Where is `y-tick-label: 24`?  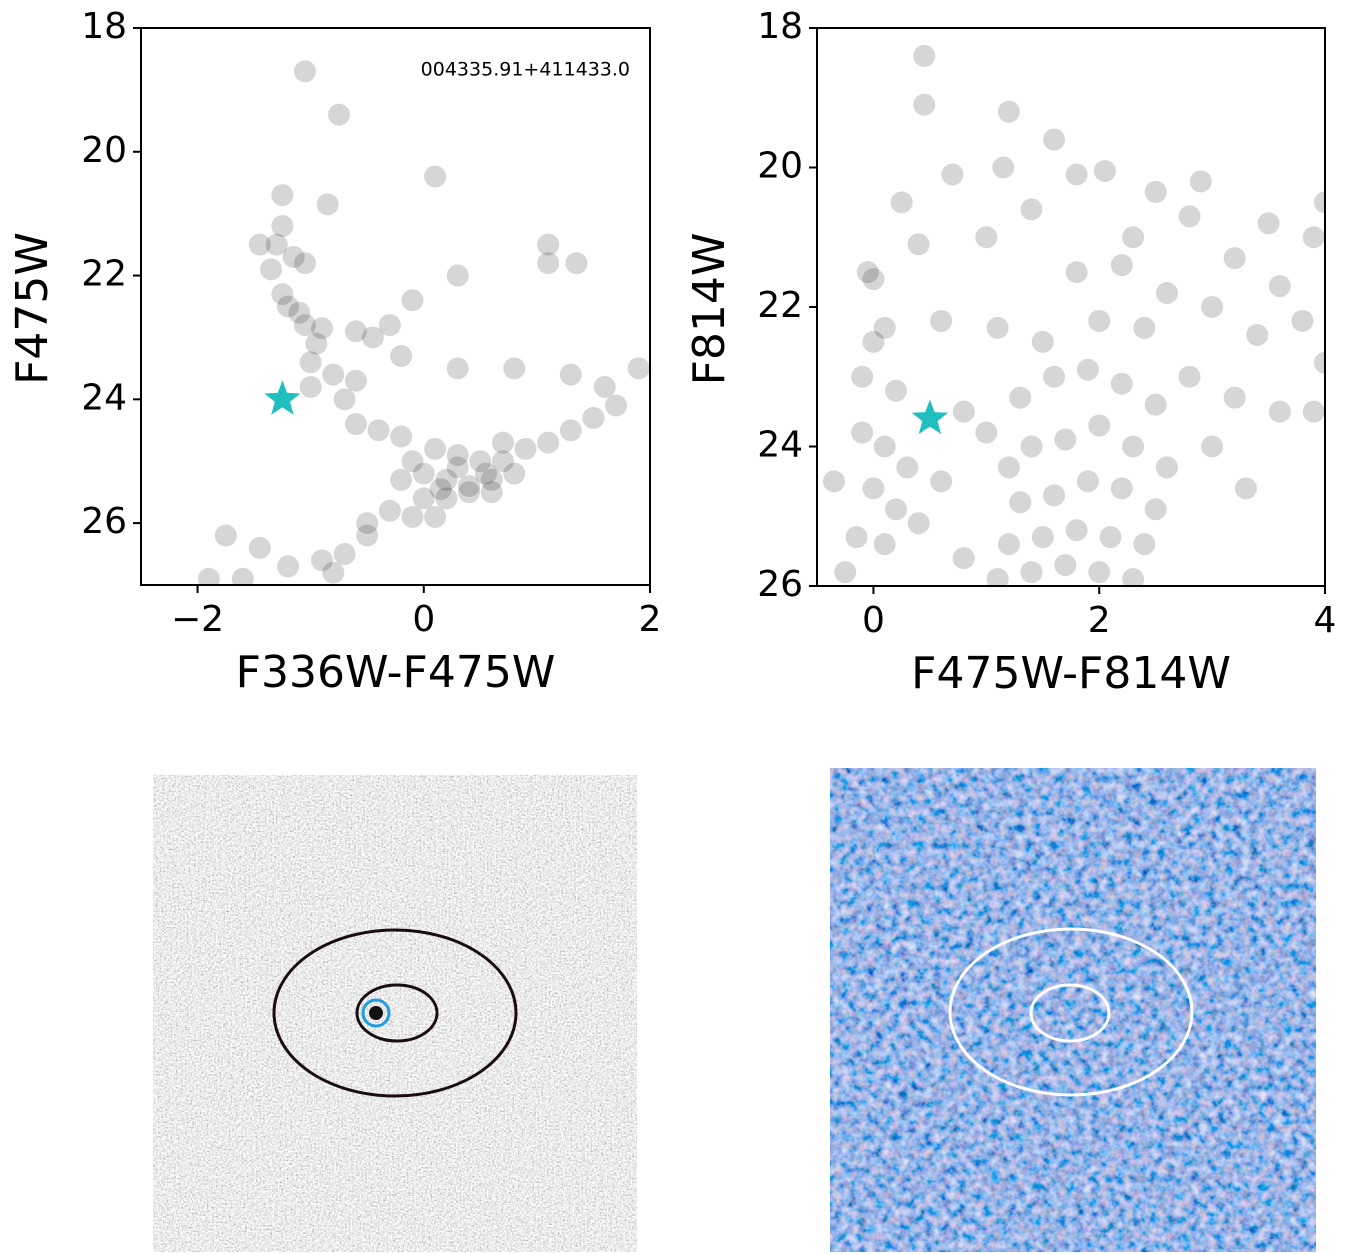
y-tick-label: 24 is located at coordinates (780, 445).